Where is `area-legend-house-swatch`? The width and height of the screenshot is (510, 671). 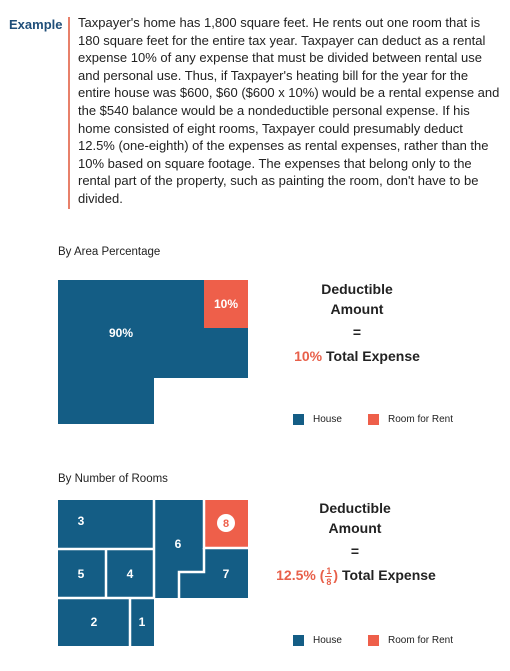
area-legend-house-swatch is located at coordinates (298, 419).